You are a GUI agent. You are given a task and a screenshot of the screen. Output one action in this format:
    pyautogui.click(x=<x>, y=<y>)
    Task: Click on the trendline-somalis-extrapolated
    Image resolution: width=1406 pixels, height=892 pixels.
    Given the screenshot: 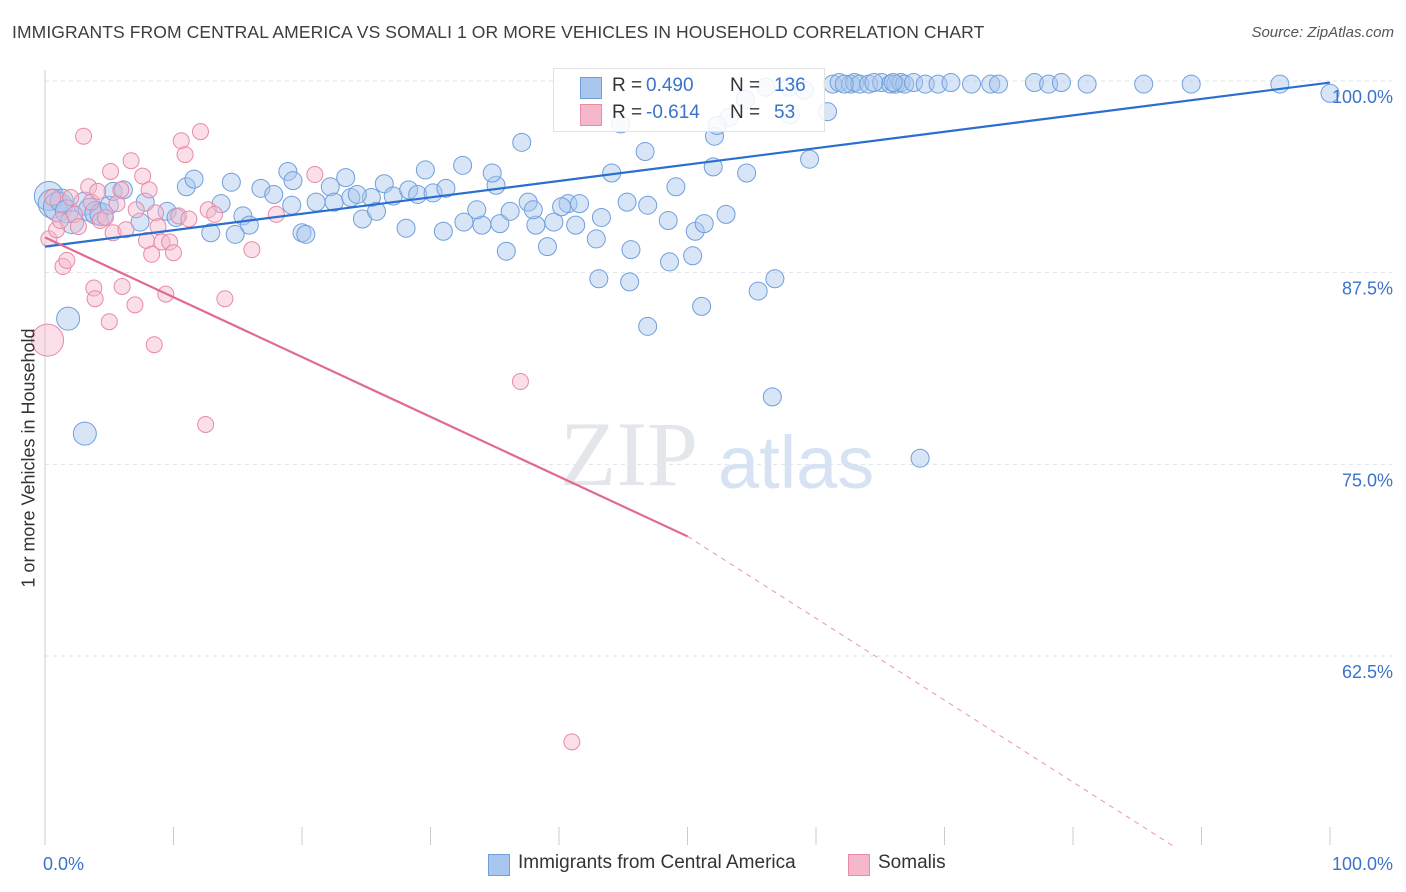 What is the action you would take?
    pyautogui.click(x=932, y=692)
    